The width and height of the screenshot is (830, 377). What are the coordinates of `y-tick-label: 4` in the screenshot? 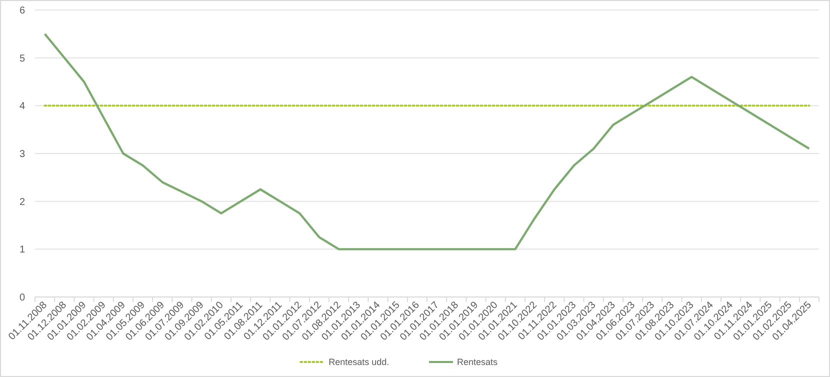 It's located at (22, 106).